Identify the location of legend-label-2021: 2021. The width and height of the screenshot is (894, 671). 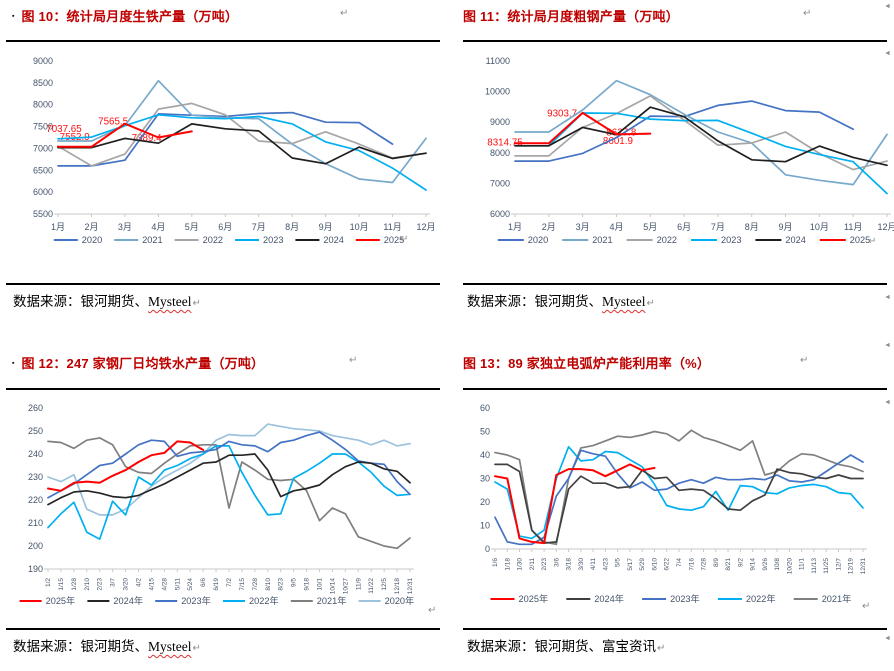
(152, 240).